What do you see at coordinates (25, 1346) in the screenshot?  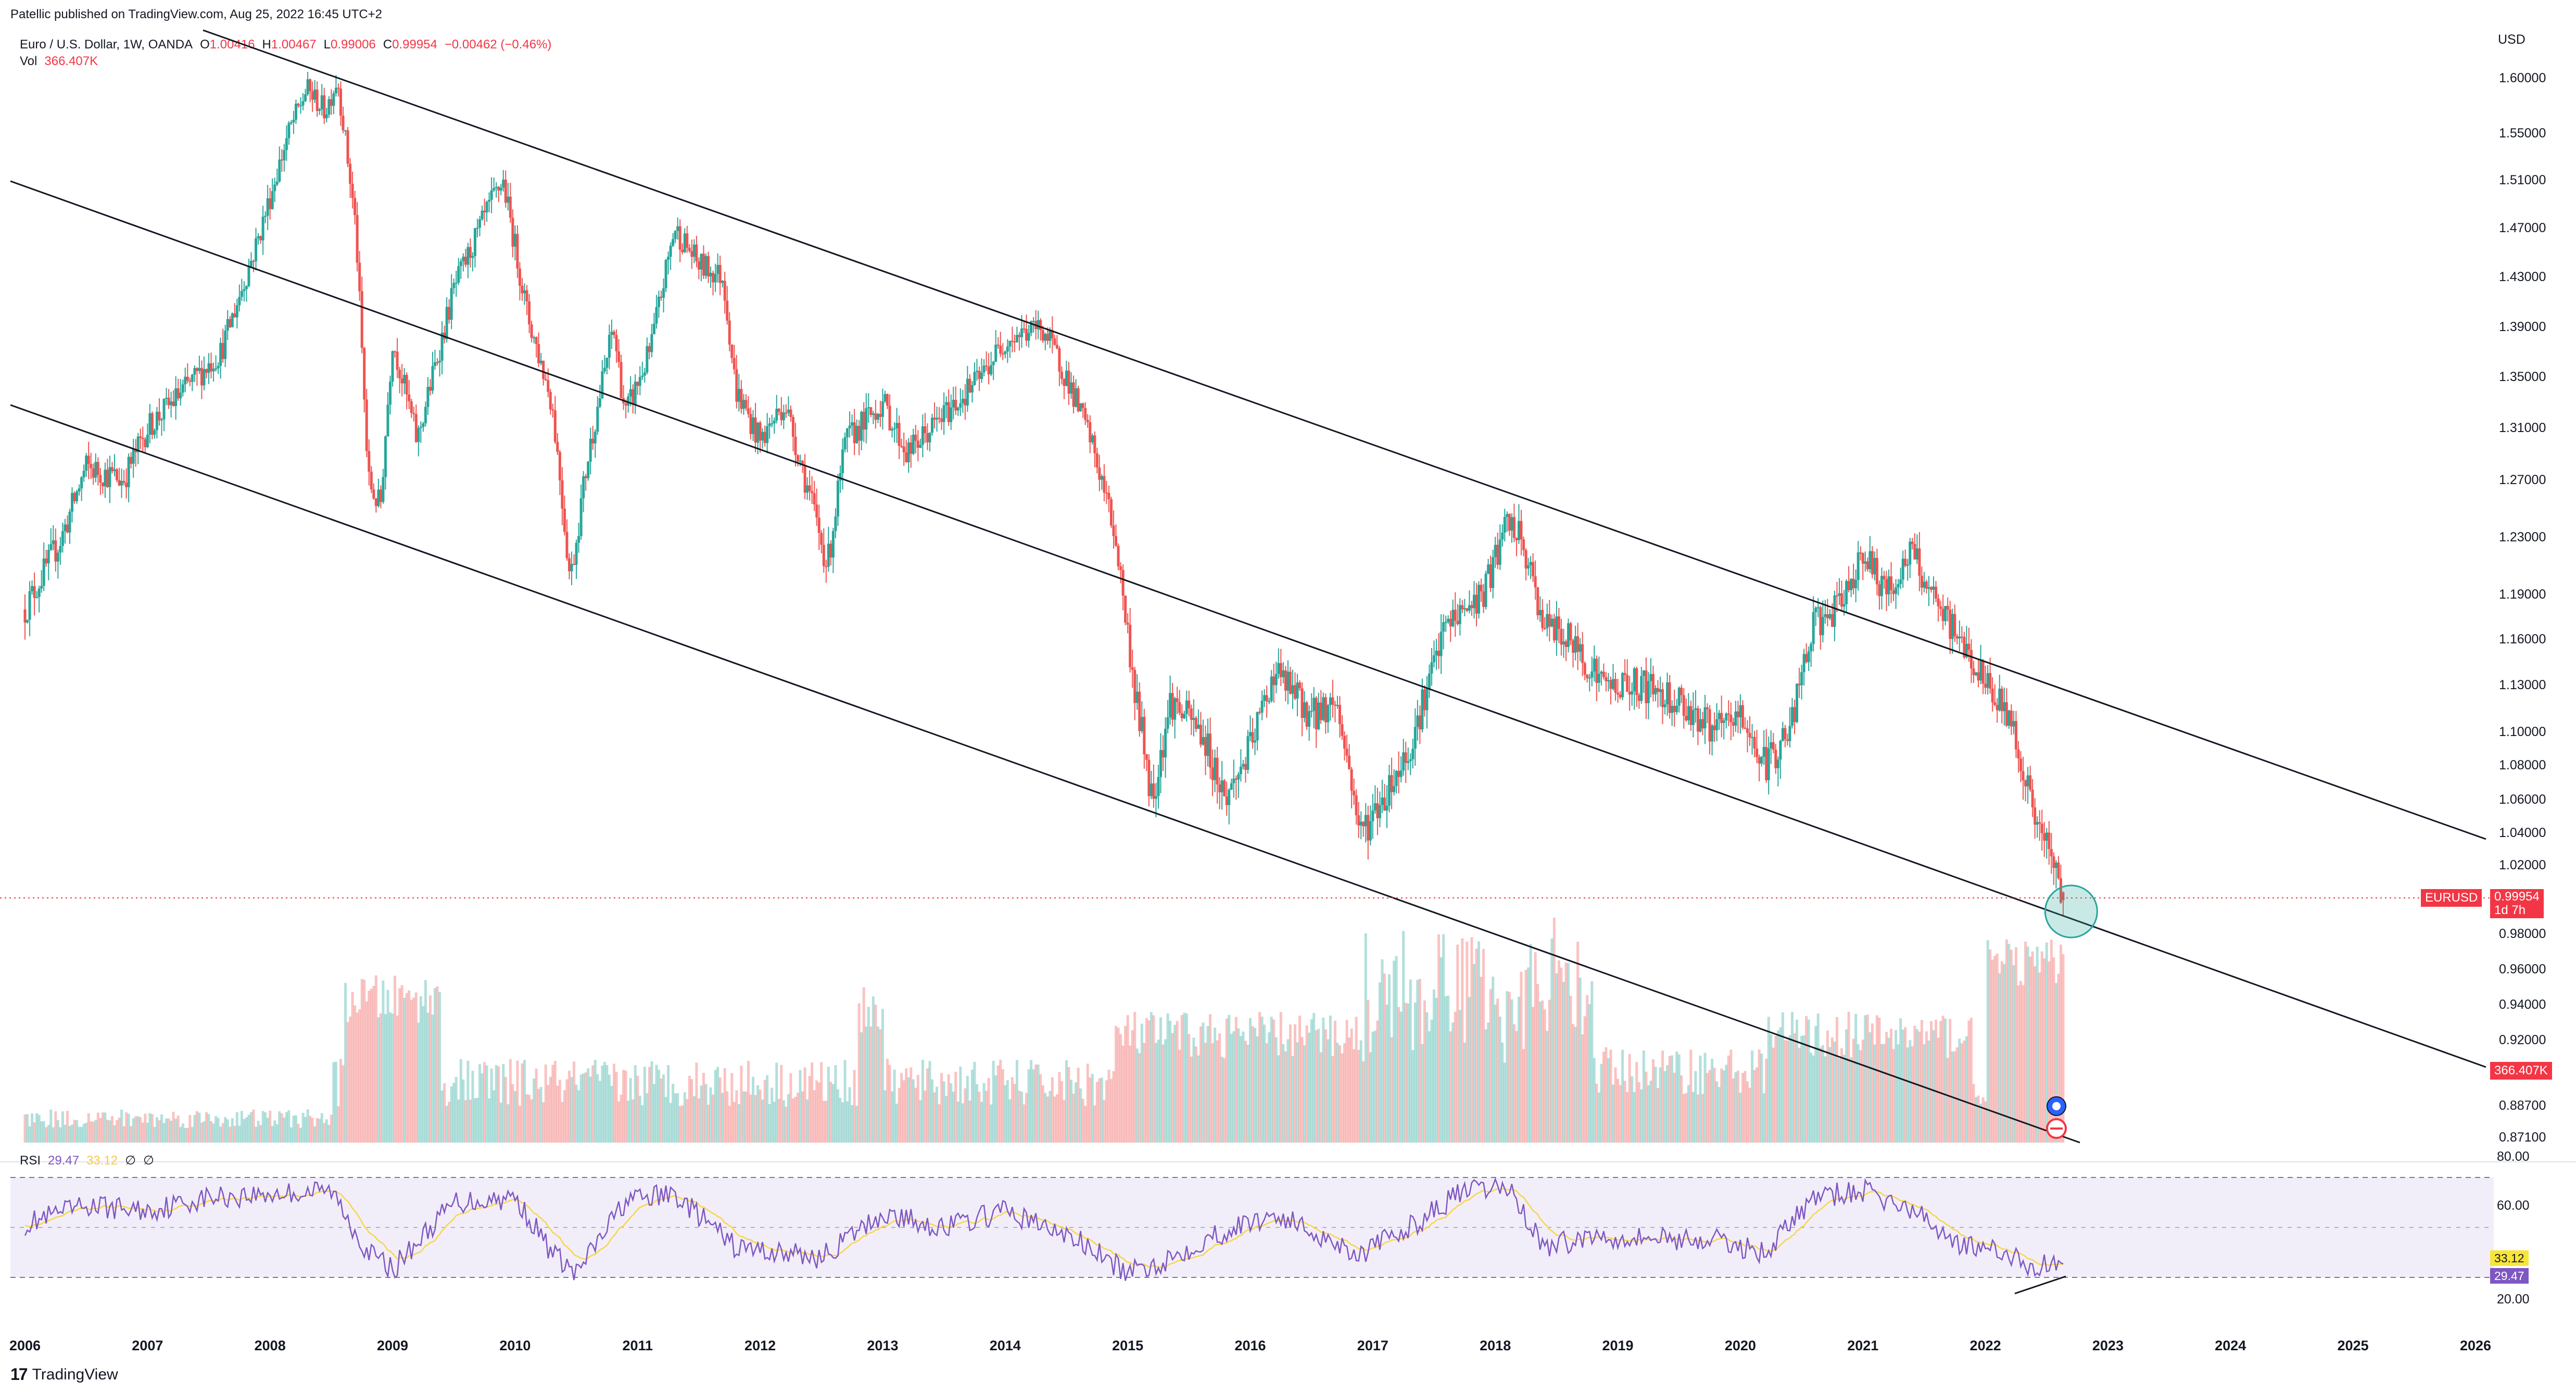 I see `time-tick-label: 2006` at bounding box center [25, 1346].